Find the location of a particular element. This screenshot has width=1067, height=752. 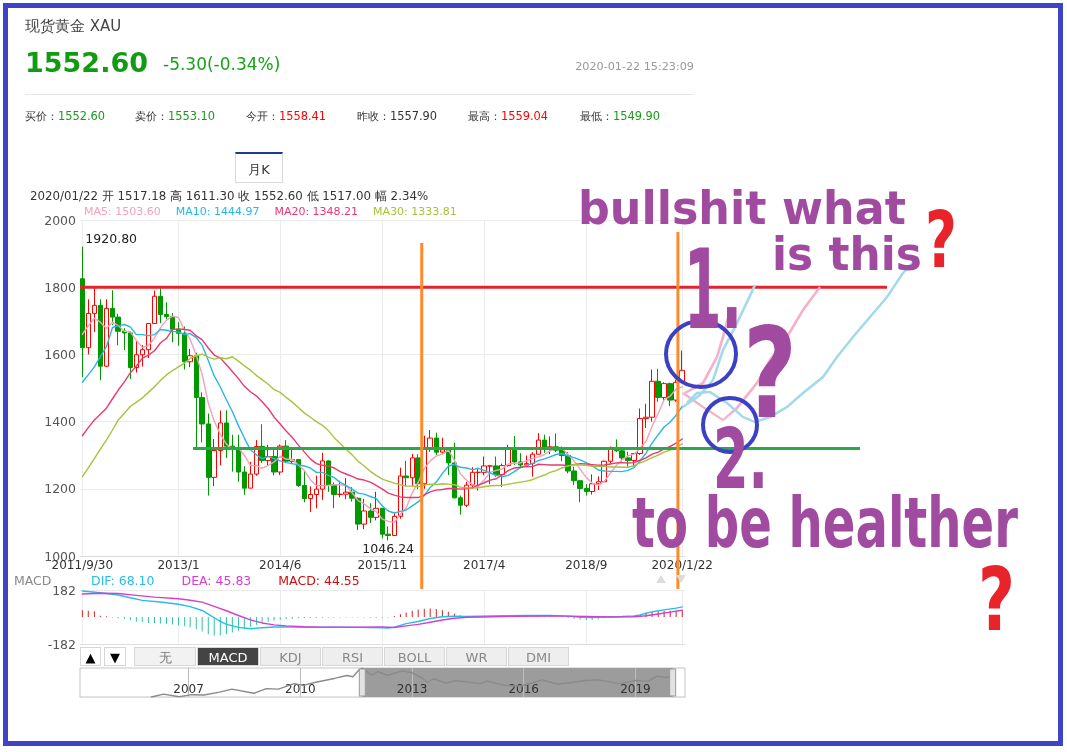

x-tick-label: 2007 is located at coordinates (188, 689).